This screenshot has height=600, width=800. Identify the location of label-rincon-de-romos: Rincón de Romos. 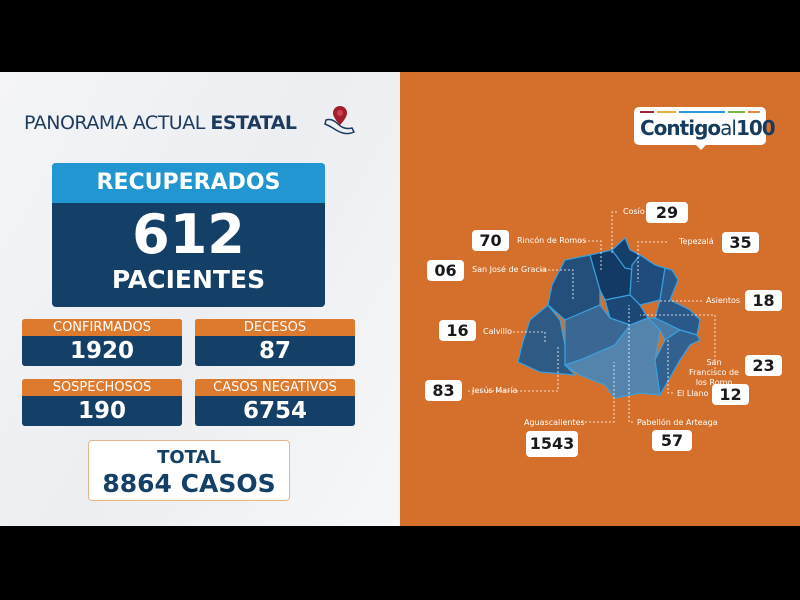
(552, 240).